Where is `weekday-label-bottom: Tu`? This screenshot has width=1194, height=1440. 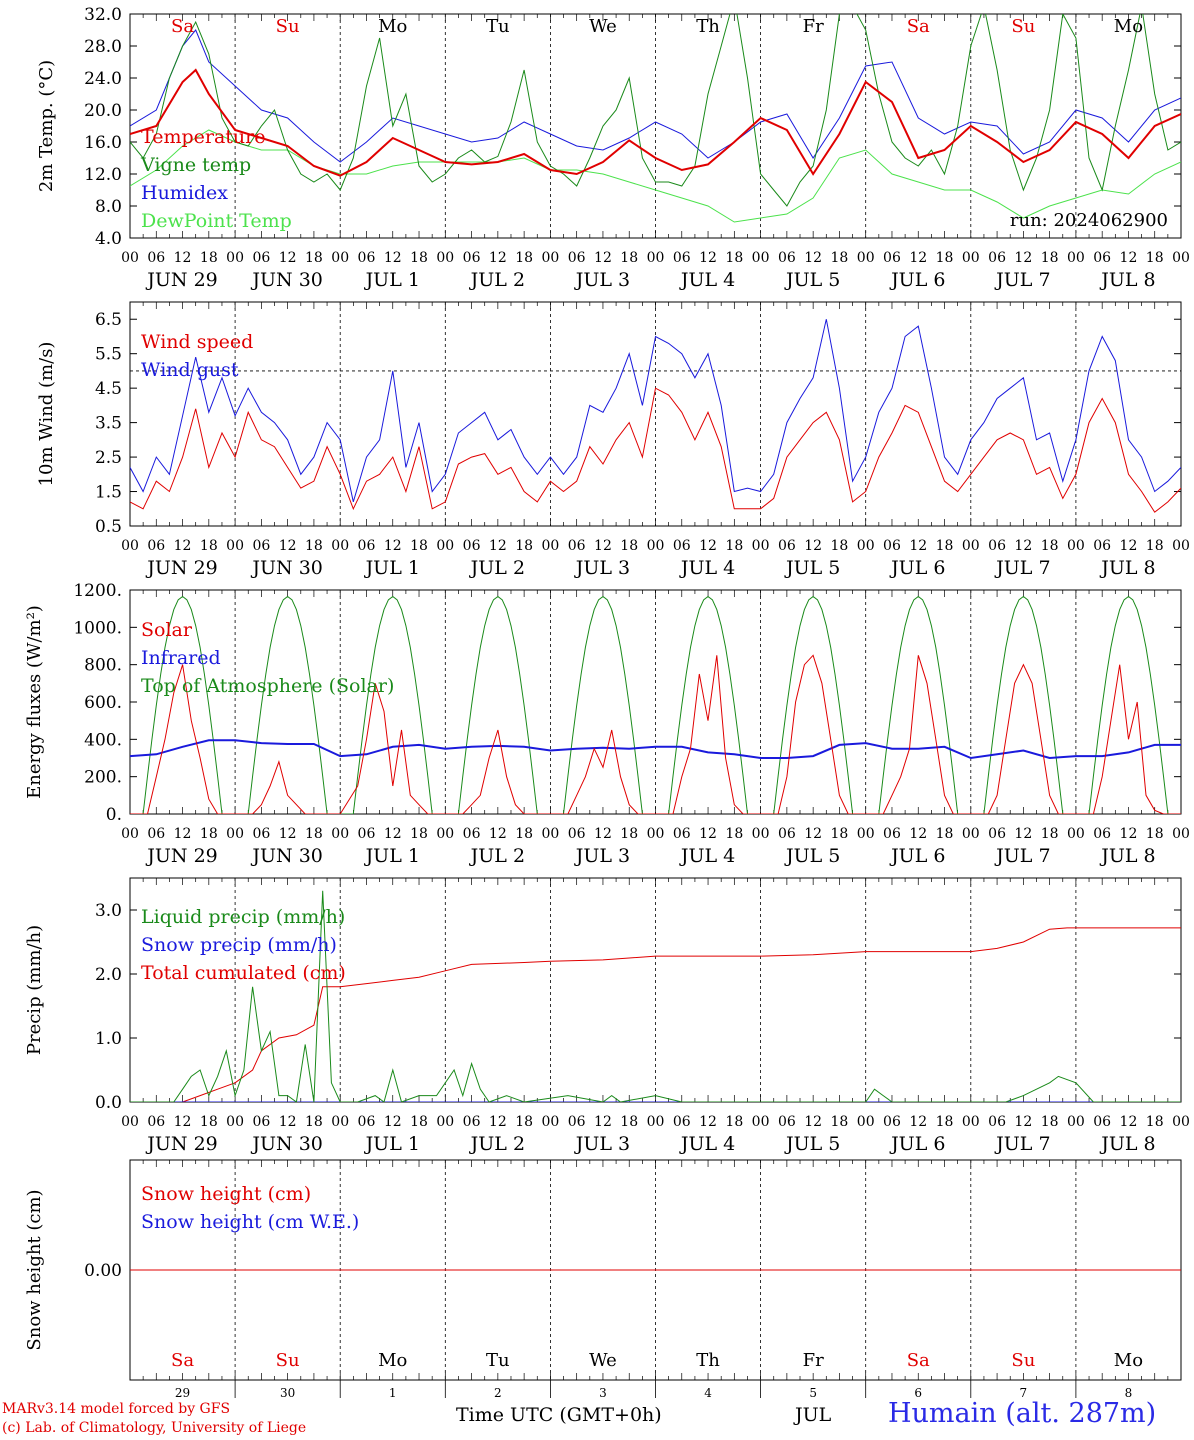 weekday-label-bottom: Tu is located at coordinates (498, 1360).